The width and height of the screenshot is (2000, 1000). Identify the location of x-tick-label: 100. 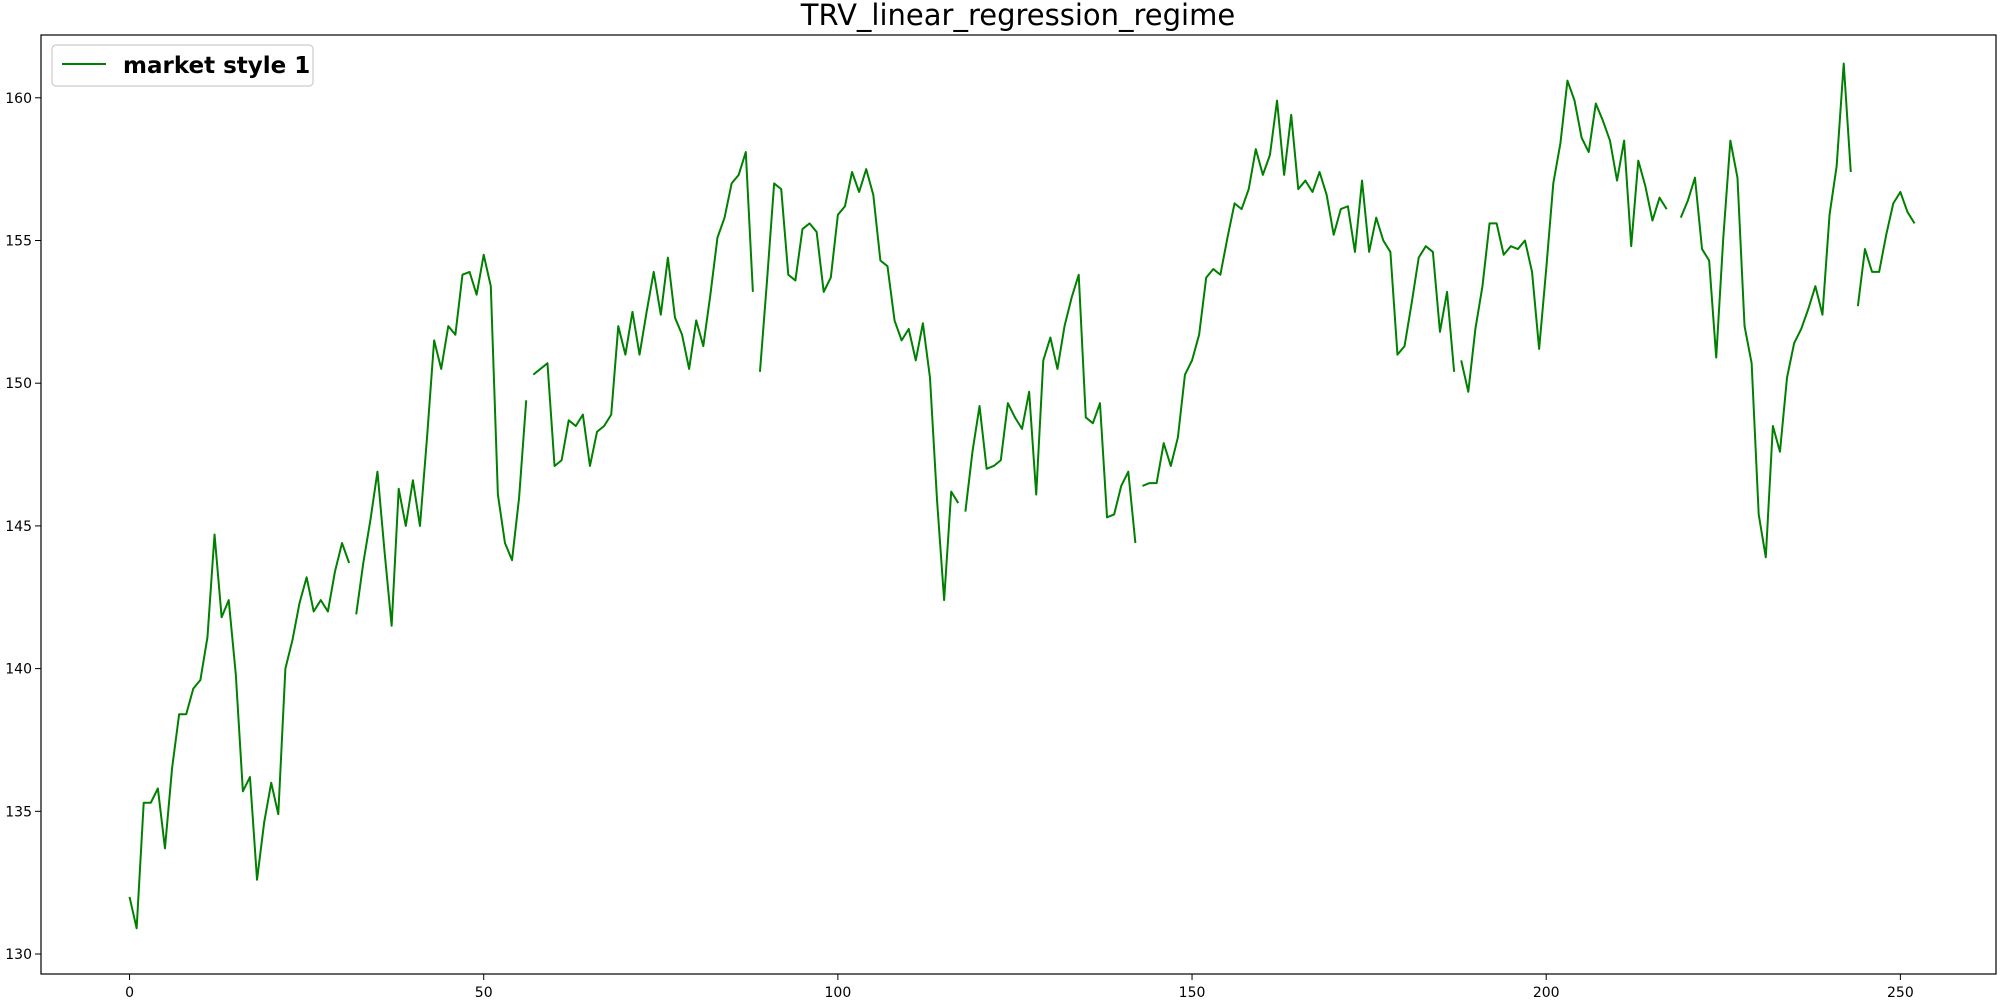
(838, 992).